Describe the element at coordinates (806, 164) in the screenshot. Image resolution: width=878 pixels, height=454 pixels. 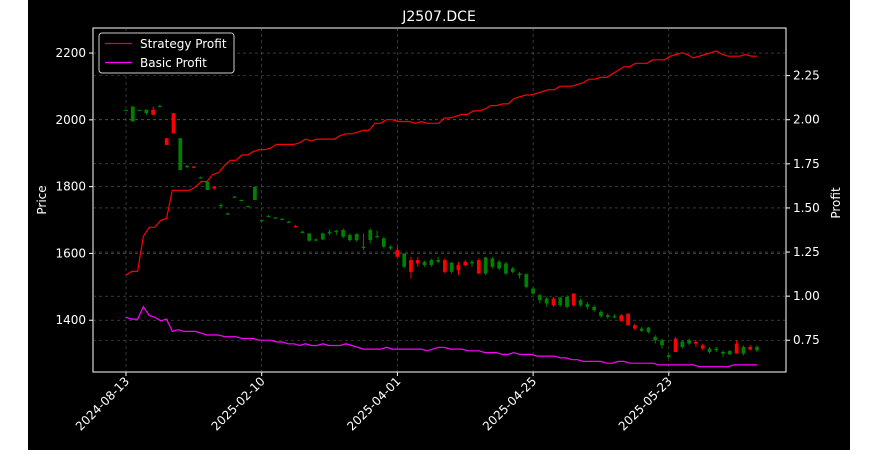
I see `right-tick-label: 1.75` at that location.